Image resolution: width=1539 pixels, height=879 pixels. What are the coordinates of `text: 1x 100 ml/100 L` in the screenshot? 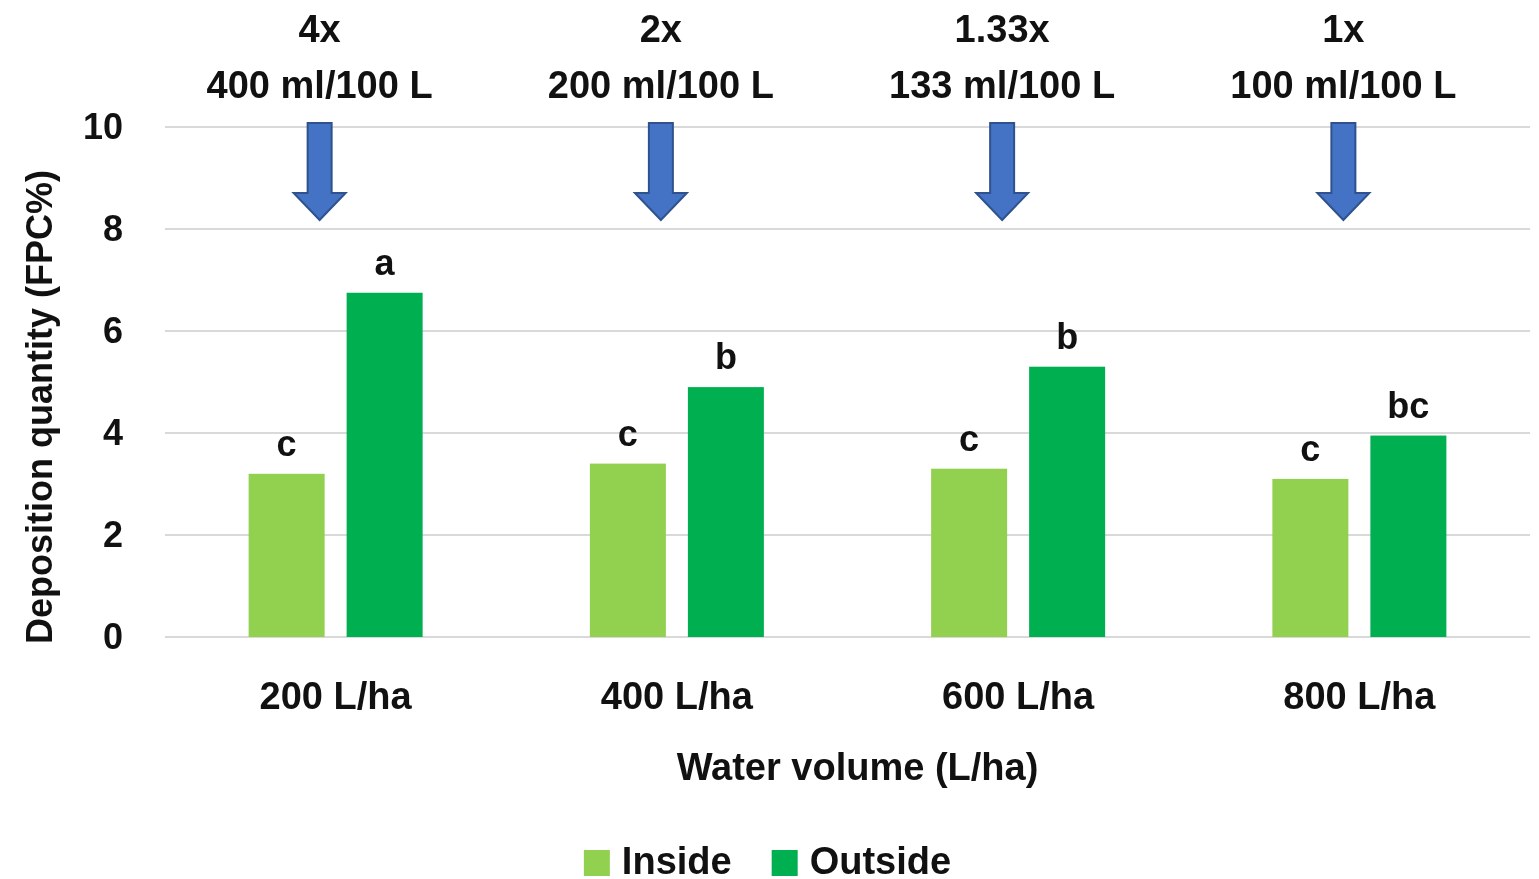 It's located at (1343, 57).